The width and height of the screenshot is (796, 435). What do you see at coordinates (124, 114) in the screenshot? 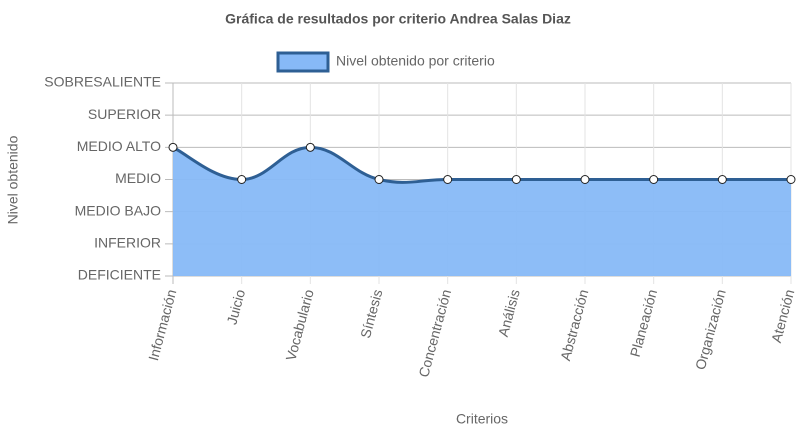
I see `y-tick-label: SUPERIOR` at bounding box center [124, 114].